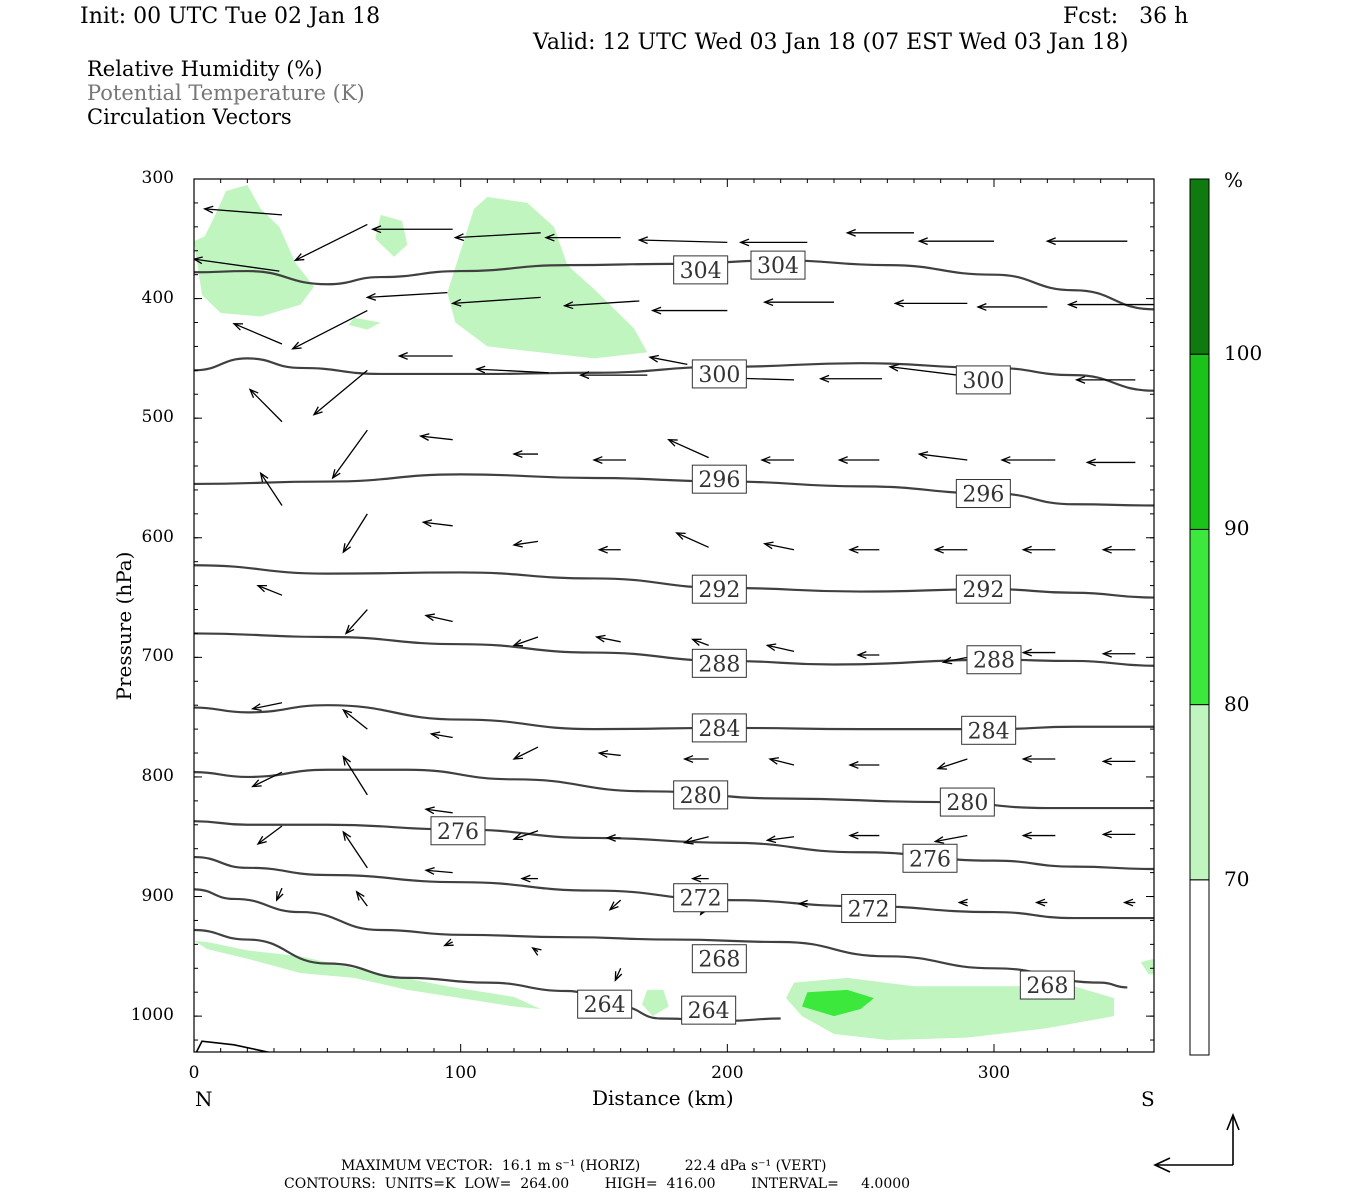 The height and width of the screenshot is (1200, 1350). What do you see at coordinates (1243, 353) in the screenshot?
I see `colorbar-level-label: 100` at bounding box center [1243, 353].